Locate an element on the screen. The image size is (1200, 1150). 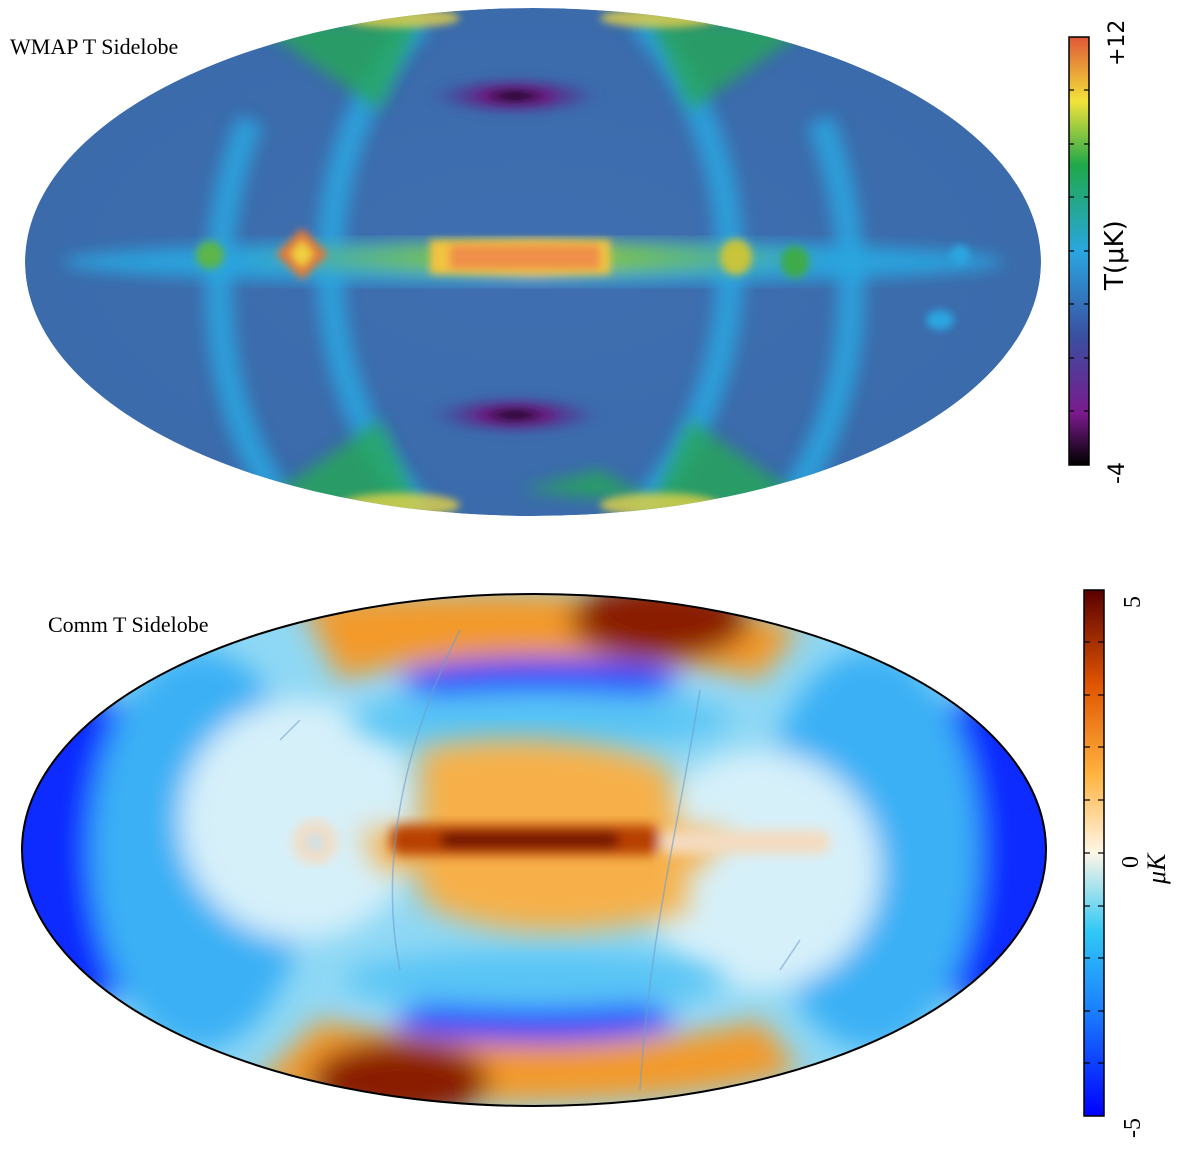
comm-title: Comm T Sidelobe is located at coordinates (128, 624).